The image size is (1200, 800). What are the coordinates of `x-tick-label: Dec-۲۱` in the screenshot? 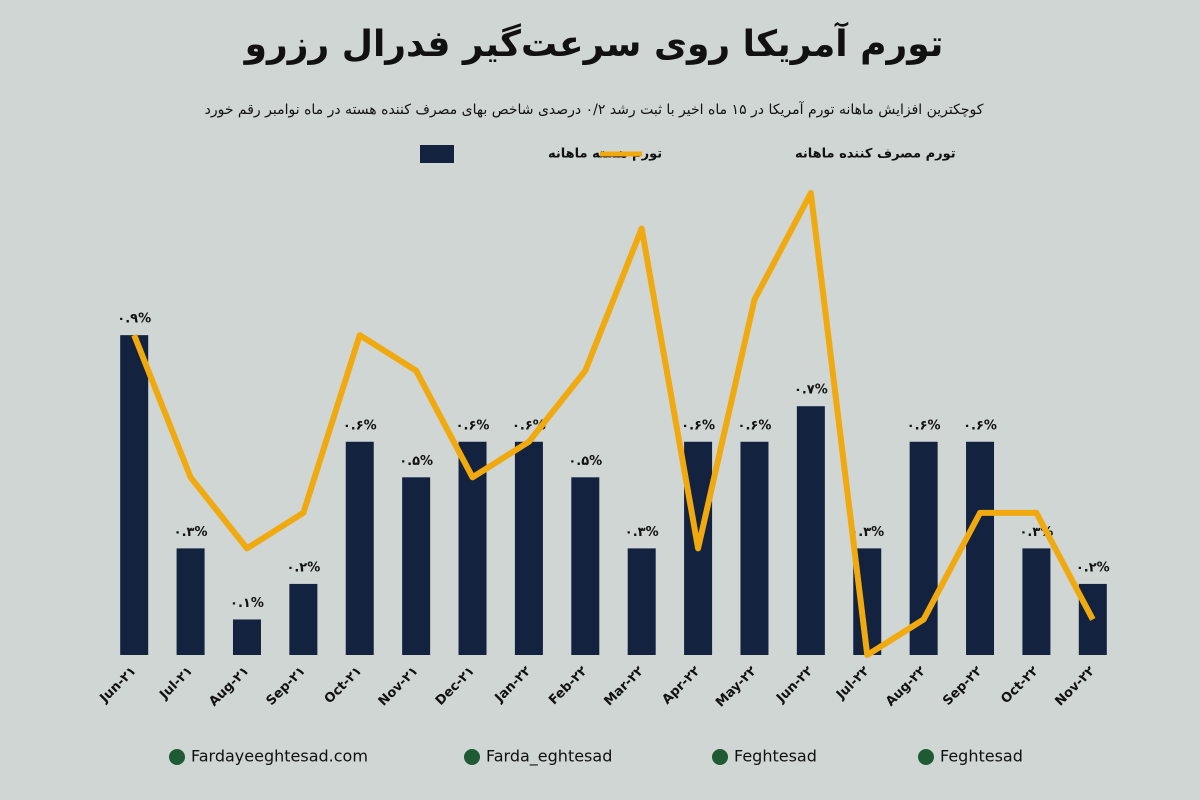 It's located at (455, 686).